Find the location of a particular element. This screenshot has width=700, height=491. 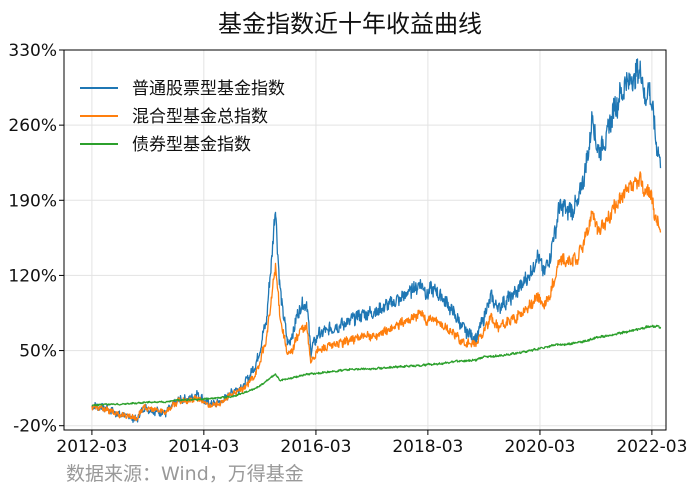

series-line is located at coordinates (376, 365).